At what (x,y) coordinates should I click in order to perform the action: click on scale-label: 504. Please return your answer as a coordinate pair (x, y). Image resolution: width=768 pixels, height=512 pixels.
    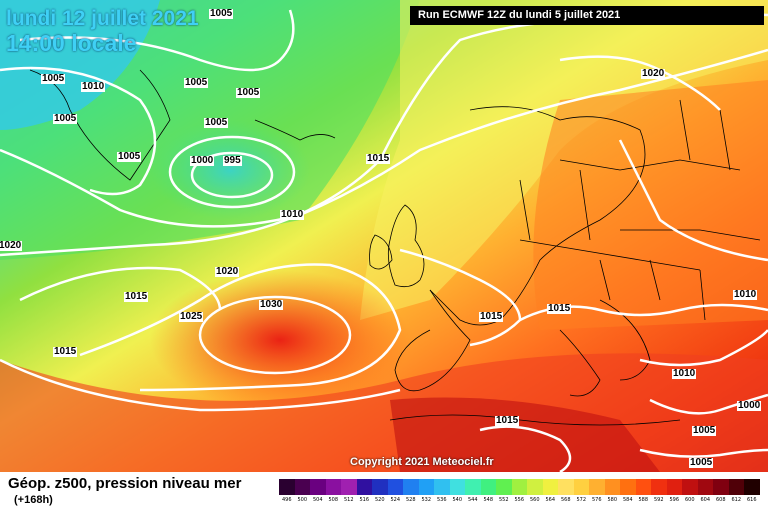
    Looking at the image, I should click on (317, 500).